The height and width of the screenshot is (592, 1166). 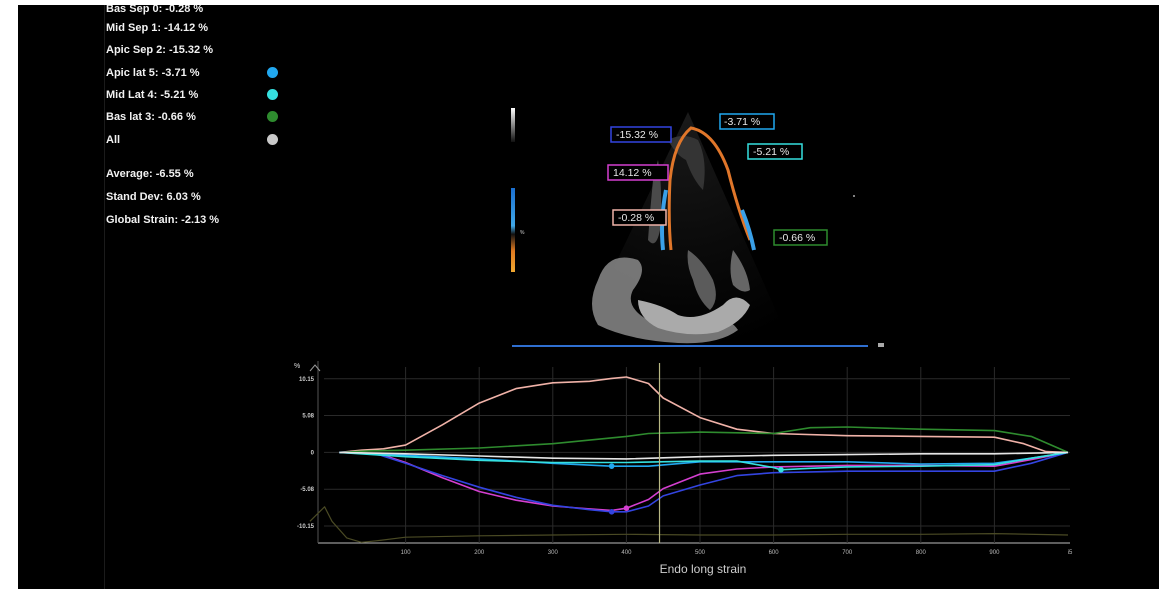 What do you see at coordinates (994, 553) in the screenshot?
I see `x-tick-label: 900` at bounding box center [994, 553].